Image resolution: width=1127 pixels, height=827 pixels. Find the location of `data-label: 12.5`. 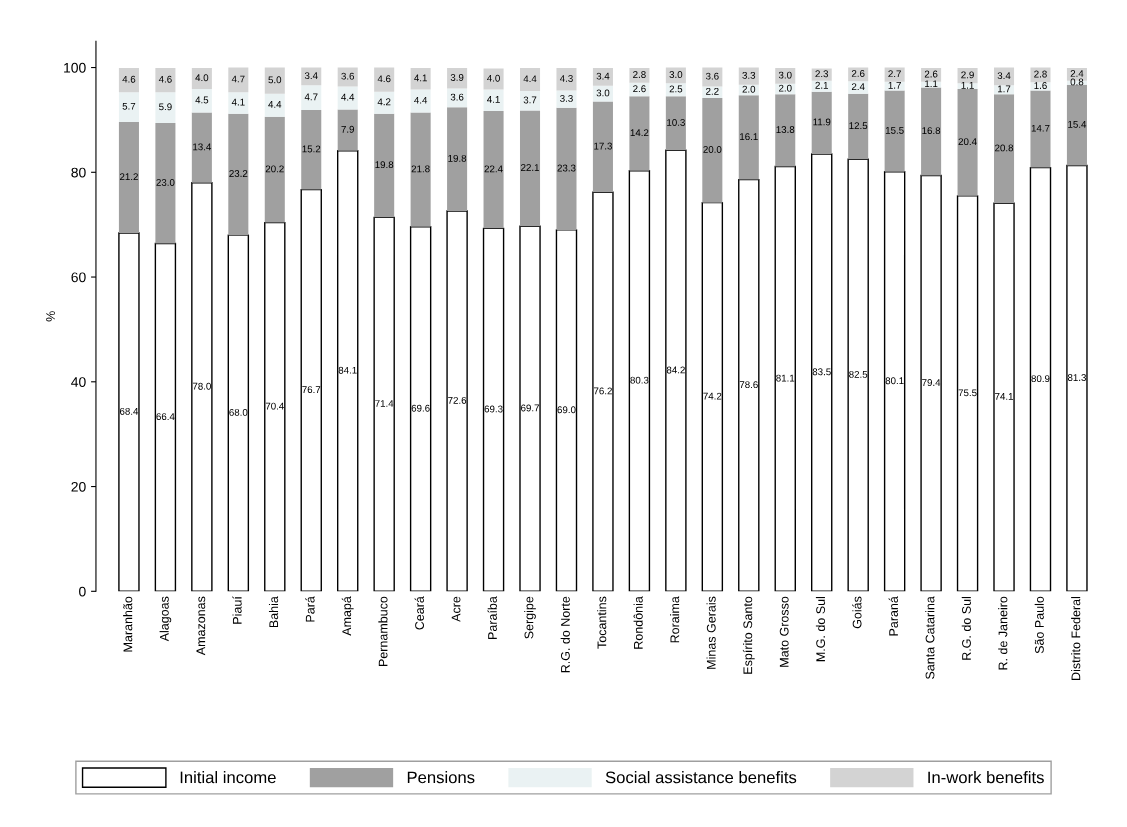

data-label: 12.5 is located at coordinates (858, 126).